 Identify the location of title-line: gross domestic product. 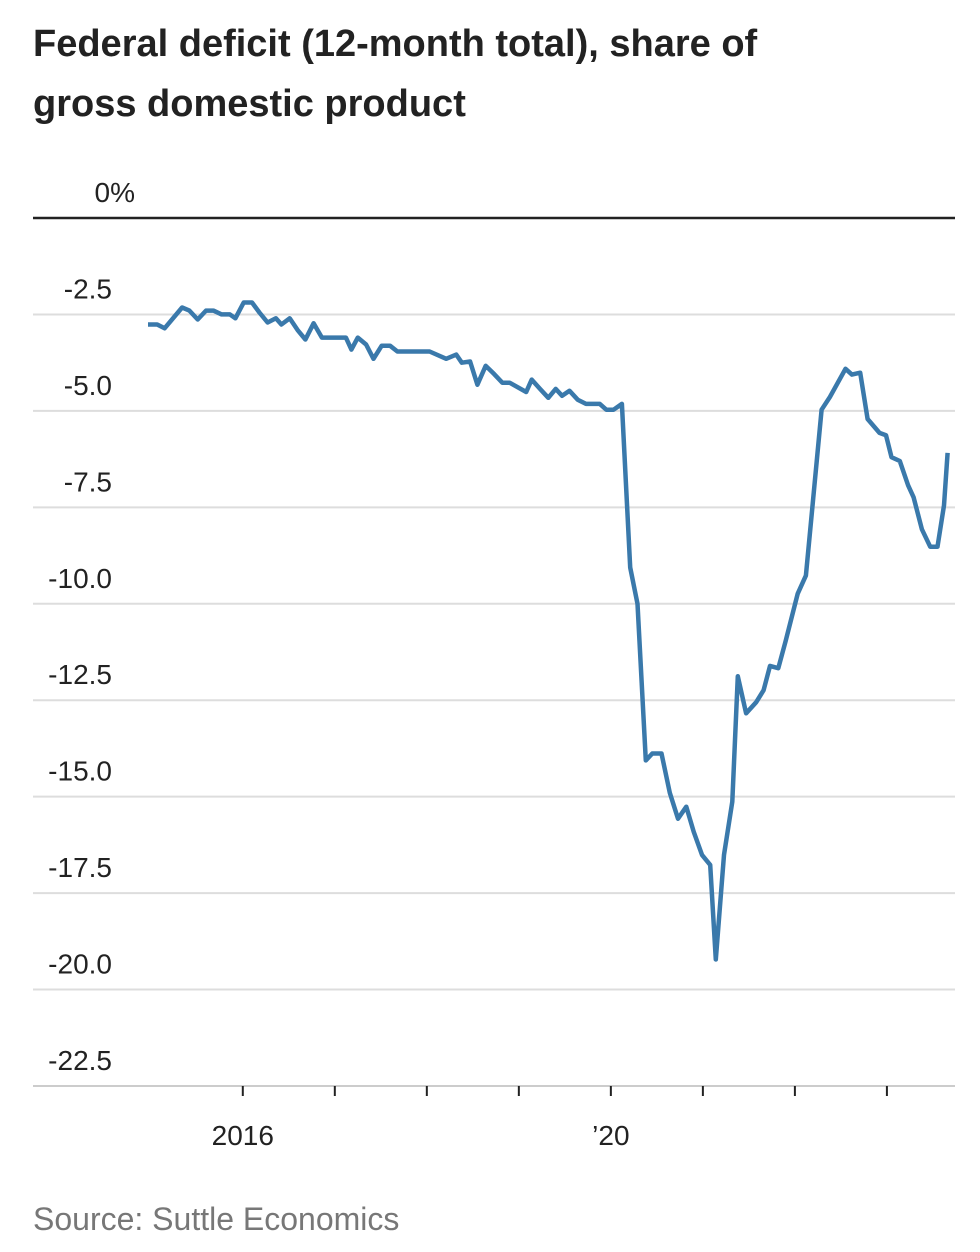
(249, 104).